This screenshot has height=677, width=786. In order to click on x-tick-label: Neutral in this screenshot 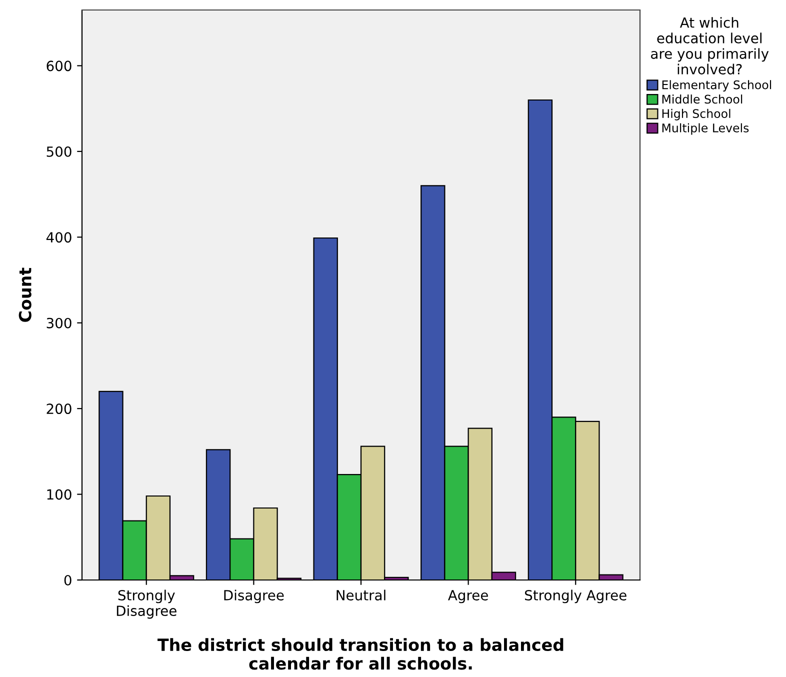, I will do `click(361, 595)`.